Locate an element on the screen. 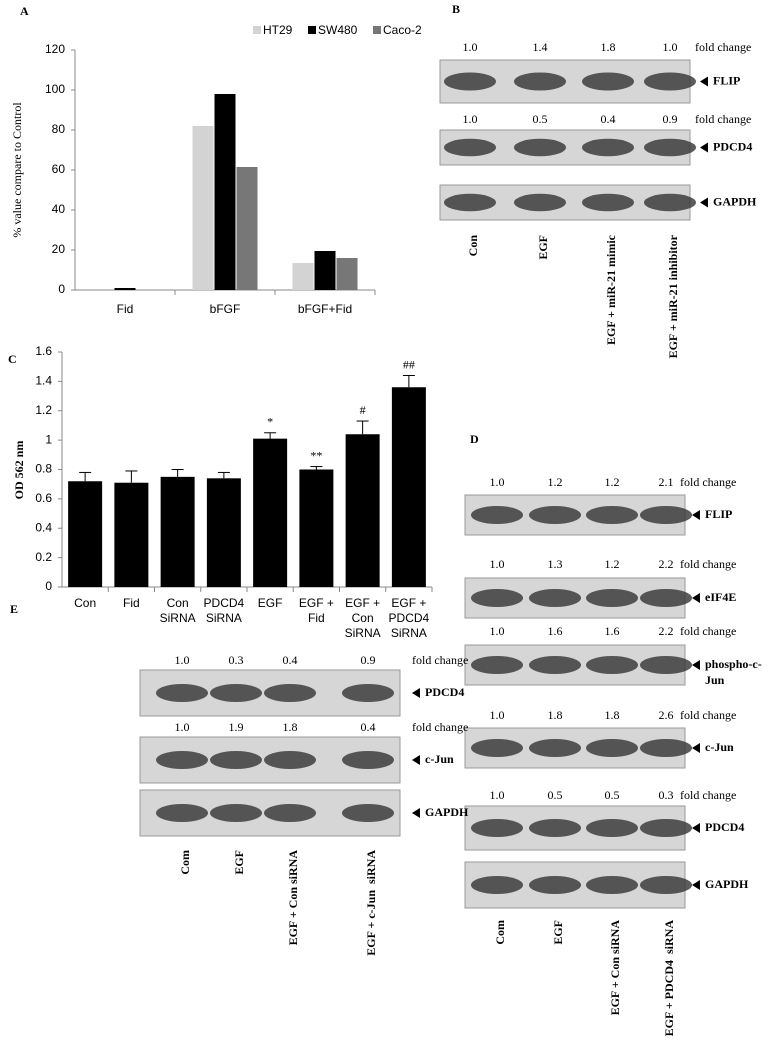  protein-label: phospho-c- is located at coordinates (733, 664).